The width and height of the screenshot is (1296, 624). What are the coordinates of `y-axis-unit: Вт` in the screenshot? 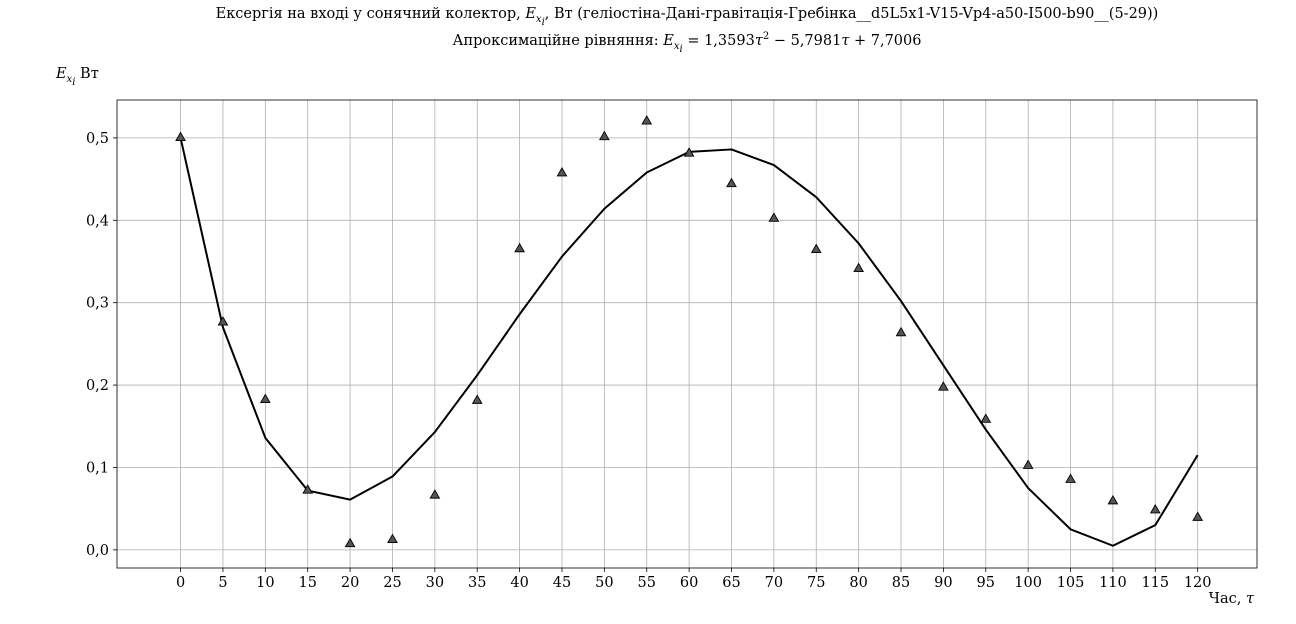 It's located at (87, 74).